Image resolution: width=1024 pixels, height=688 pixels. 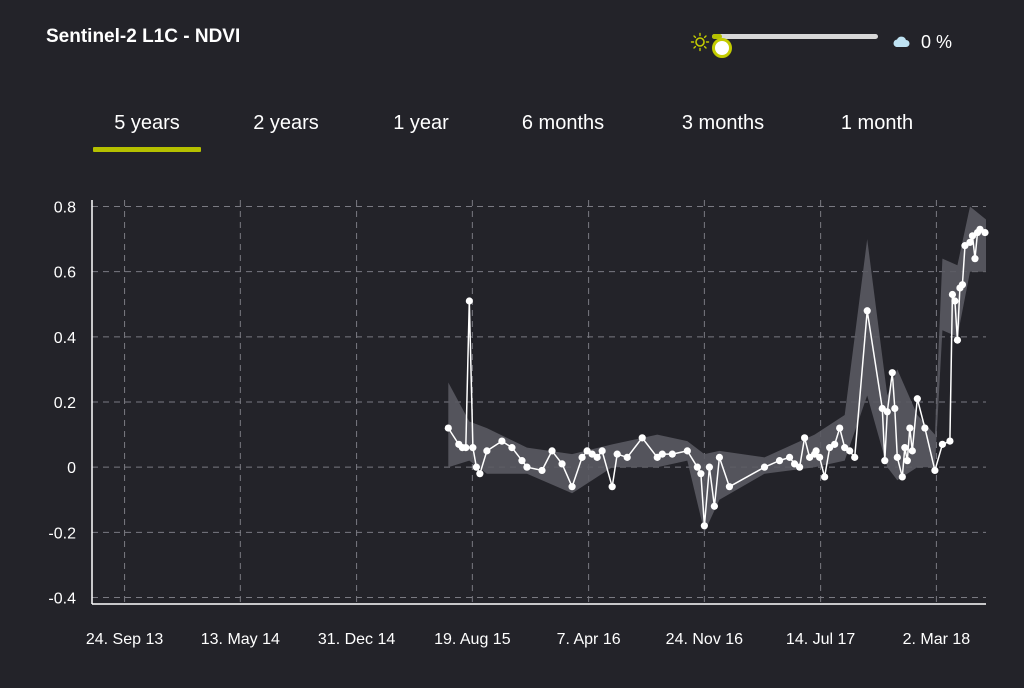 What do you see at coordinates (937, 42) in the screenshot?
I see `cloud-coverage-value: 0 %` at bounding box center [937, 42].